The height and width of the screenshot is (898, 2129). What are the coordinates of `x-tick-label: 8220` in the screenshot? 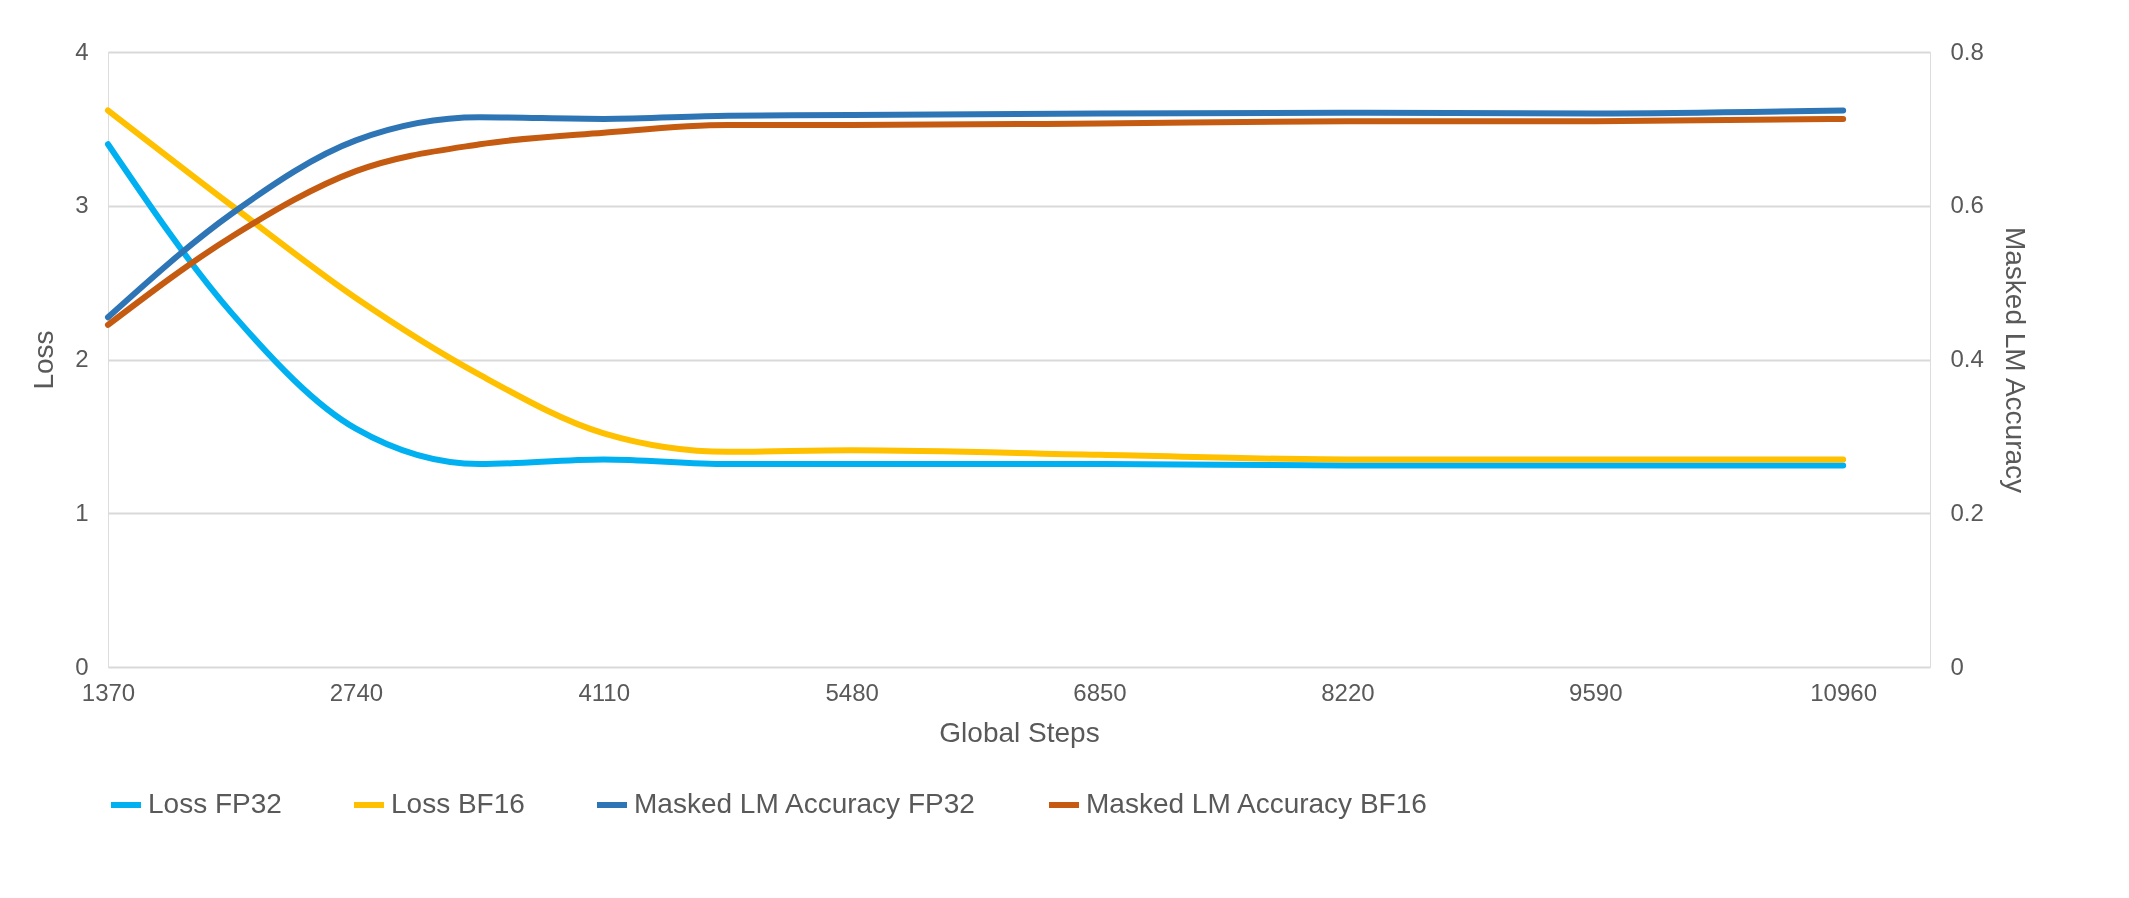 It's located at (1348, 692).